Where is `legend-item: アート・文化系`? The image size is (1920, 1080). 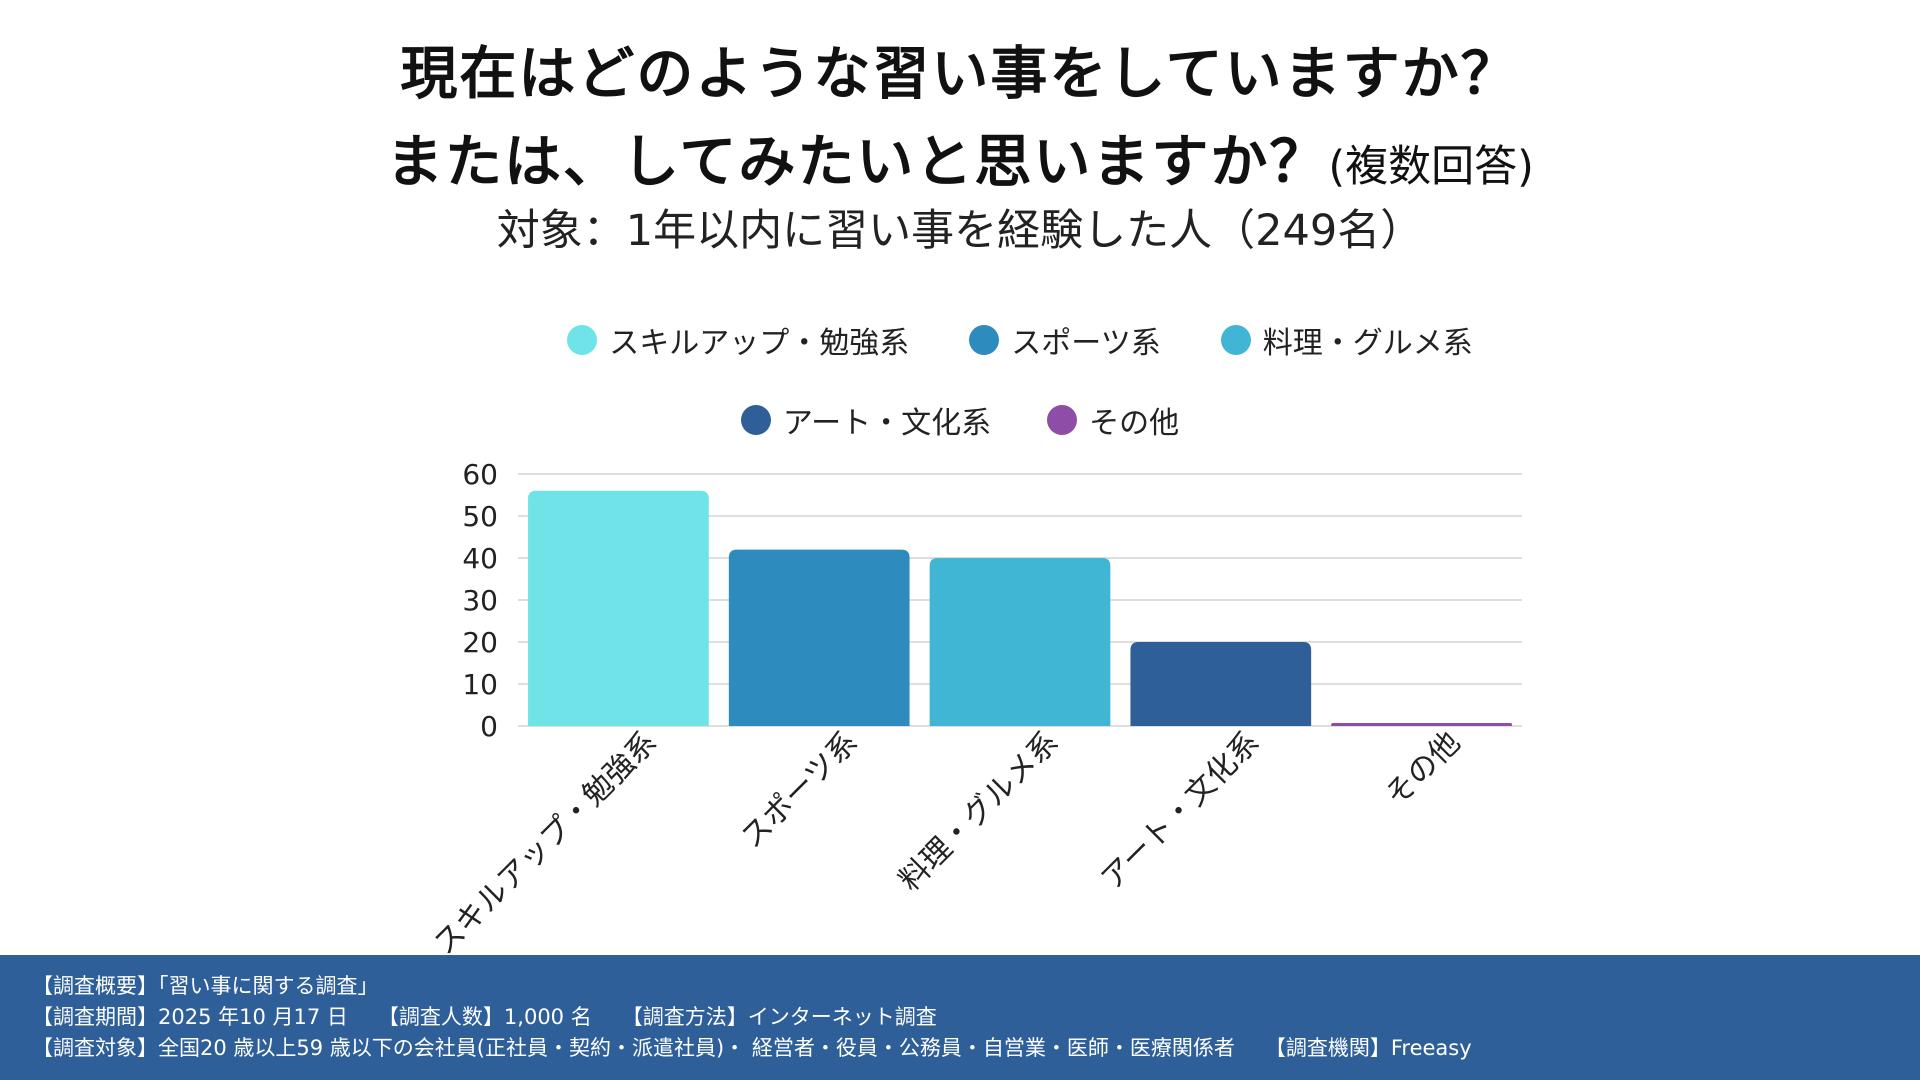
legend-item: アート・文化系 is located at coordinates (866, 420).